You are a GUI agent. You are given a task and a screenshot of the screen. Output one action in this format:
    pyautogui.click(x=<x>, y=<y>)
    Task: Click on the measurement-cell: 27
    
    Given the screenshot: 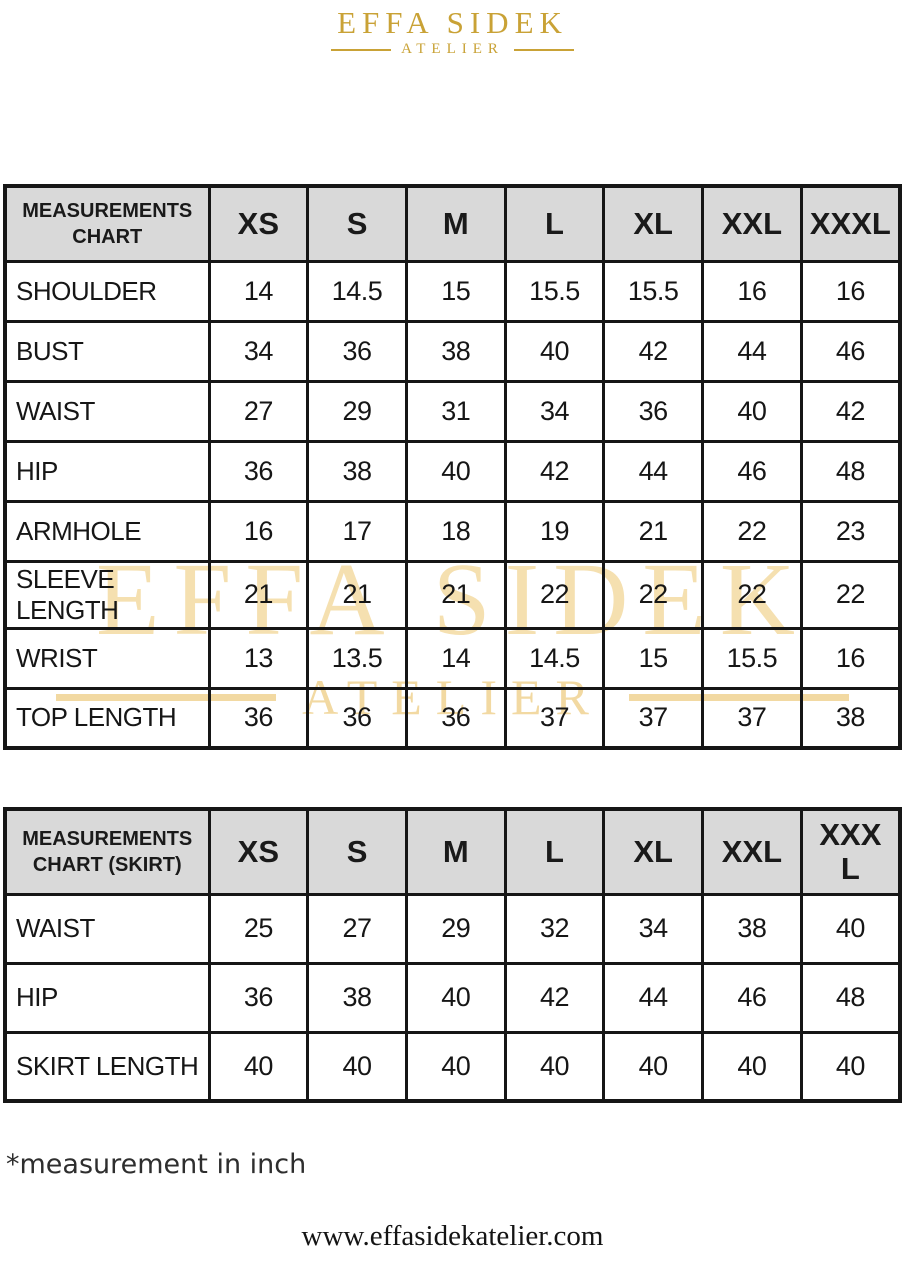 What is the action you would take?
    pyautogui.click(x=258, y=411)
    